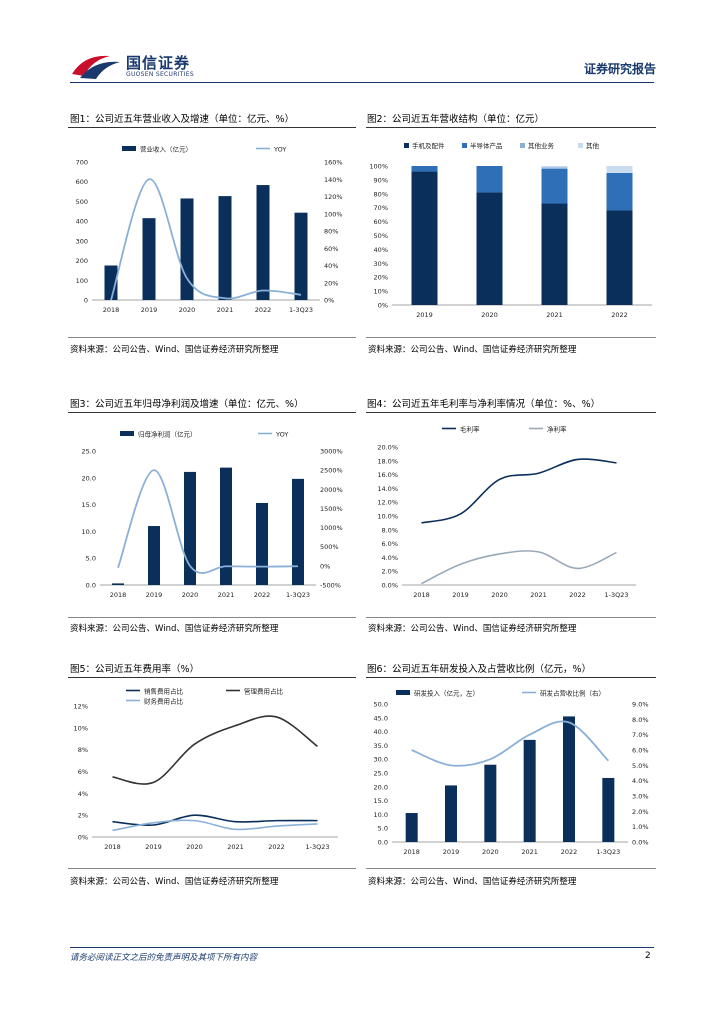 The height and width of the screenshot is (1024, 724). What do you see at coordinates (82, 202) in the screenshot?
I see `y-left-tick: 500` at bounding box center [82, 202].